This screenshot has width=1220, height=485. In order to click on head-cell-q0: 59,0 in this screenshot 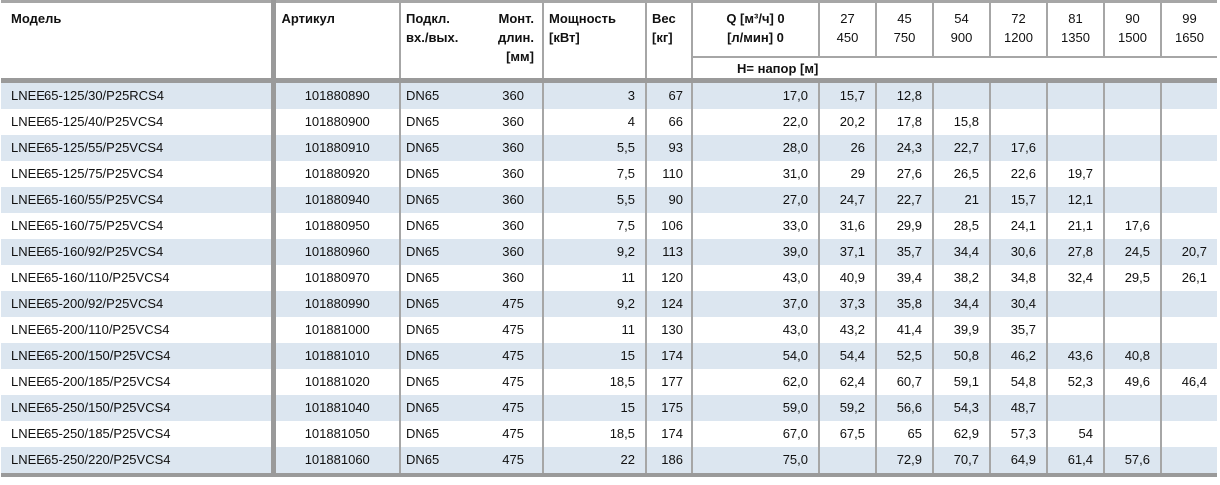, I will do `click(756, 407)`.